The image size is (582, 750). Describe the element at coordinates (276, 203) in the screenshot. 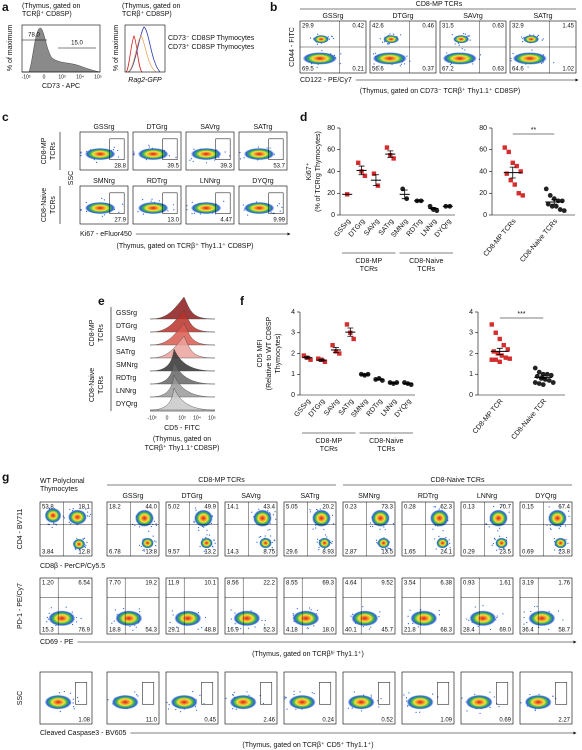

I see `gate` at that location.